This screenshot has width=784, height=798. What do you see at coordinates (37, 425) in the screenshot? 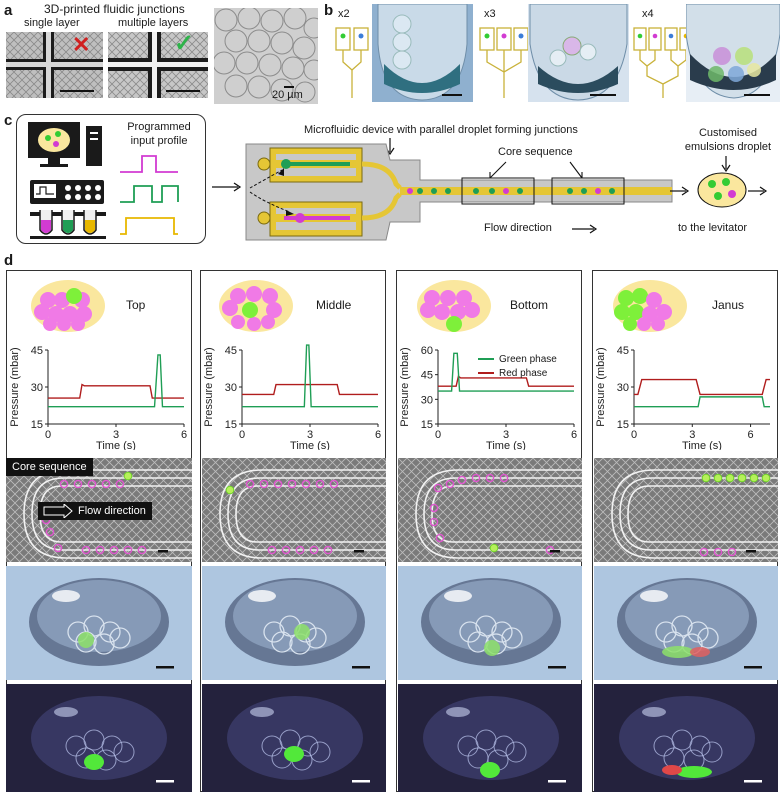
I see `y-tick-label: 15` at bounding box center [37, 425].